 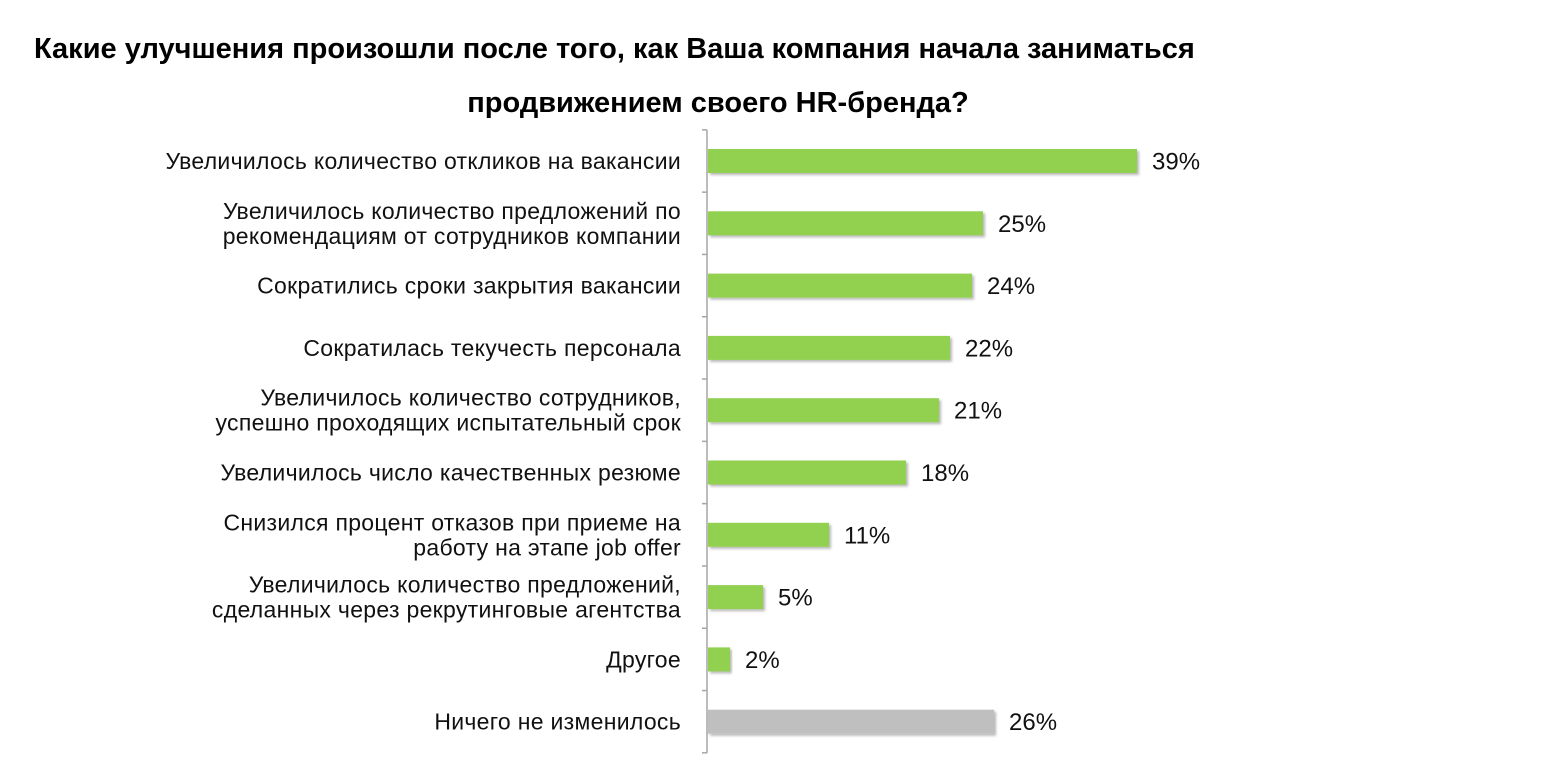 What do you see at coordinates (557, 722) in the screenshot?
I see `category-label: Ничего не изменилось` at bounding box center [557, 722].